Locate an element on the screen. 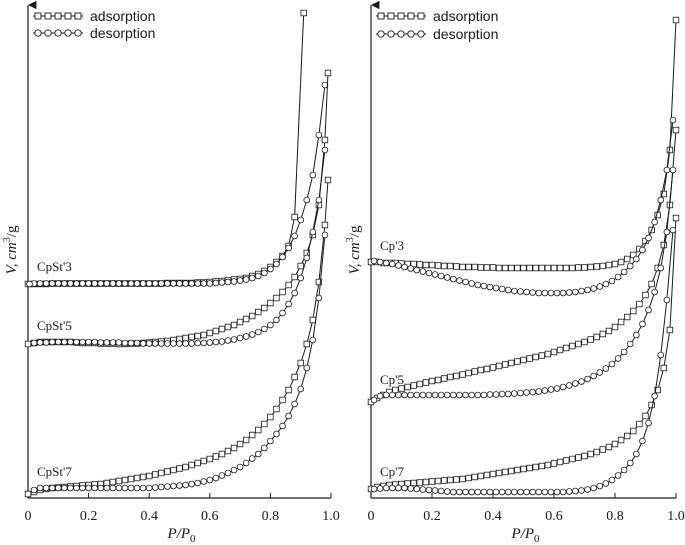  x-tick-label: 0.8 is located at coordinates (615, 516).